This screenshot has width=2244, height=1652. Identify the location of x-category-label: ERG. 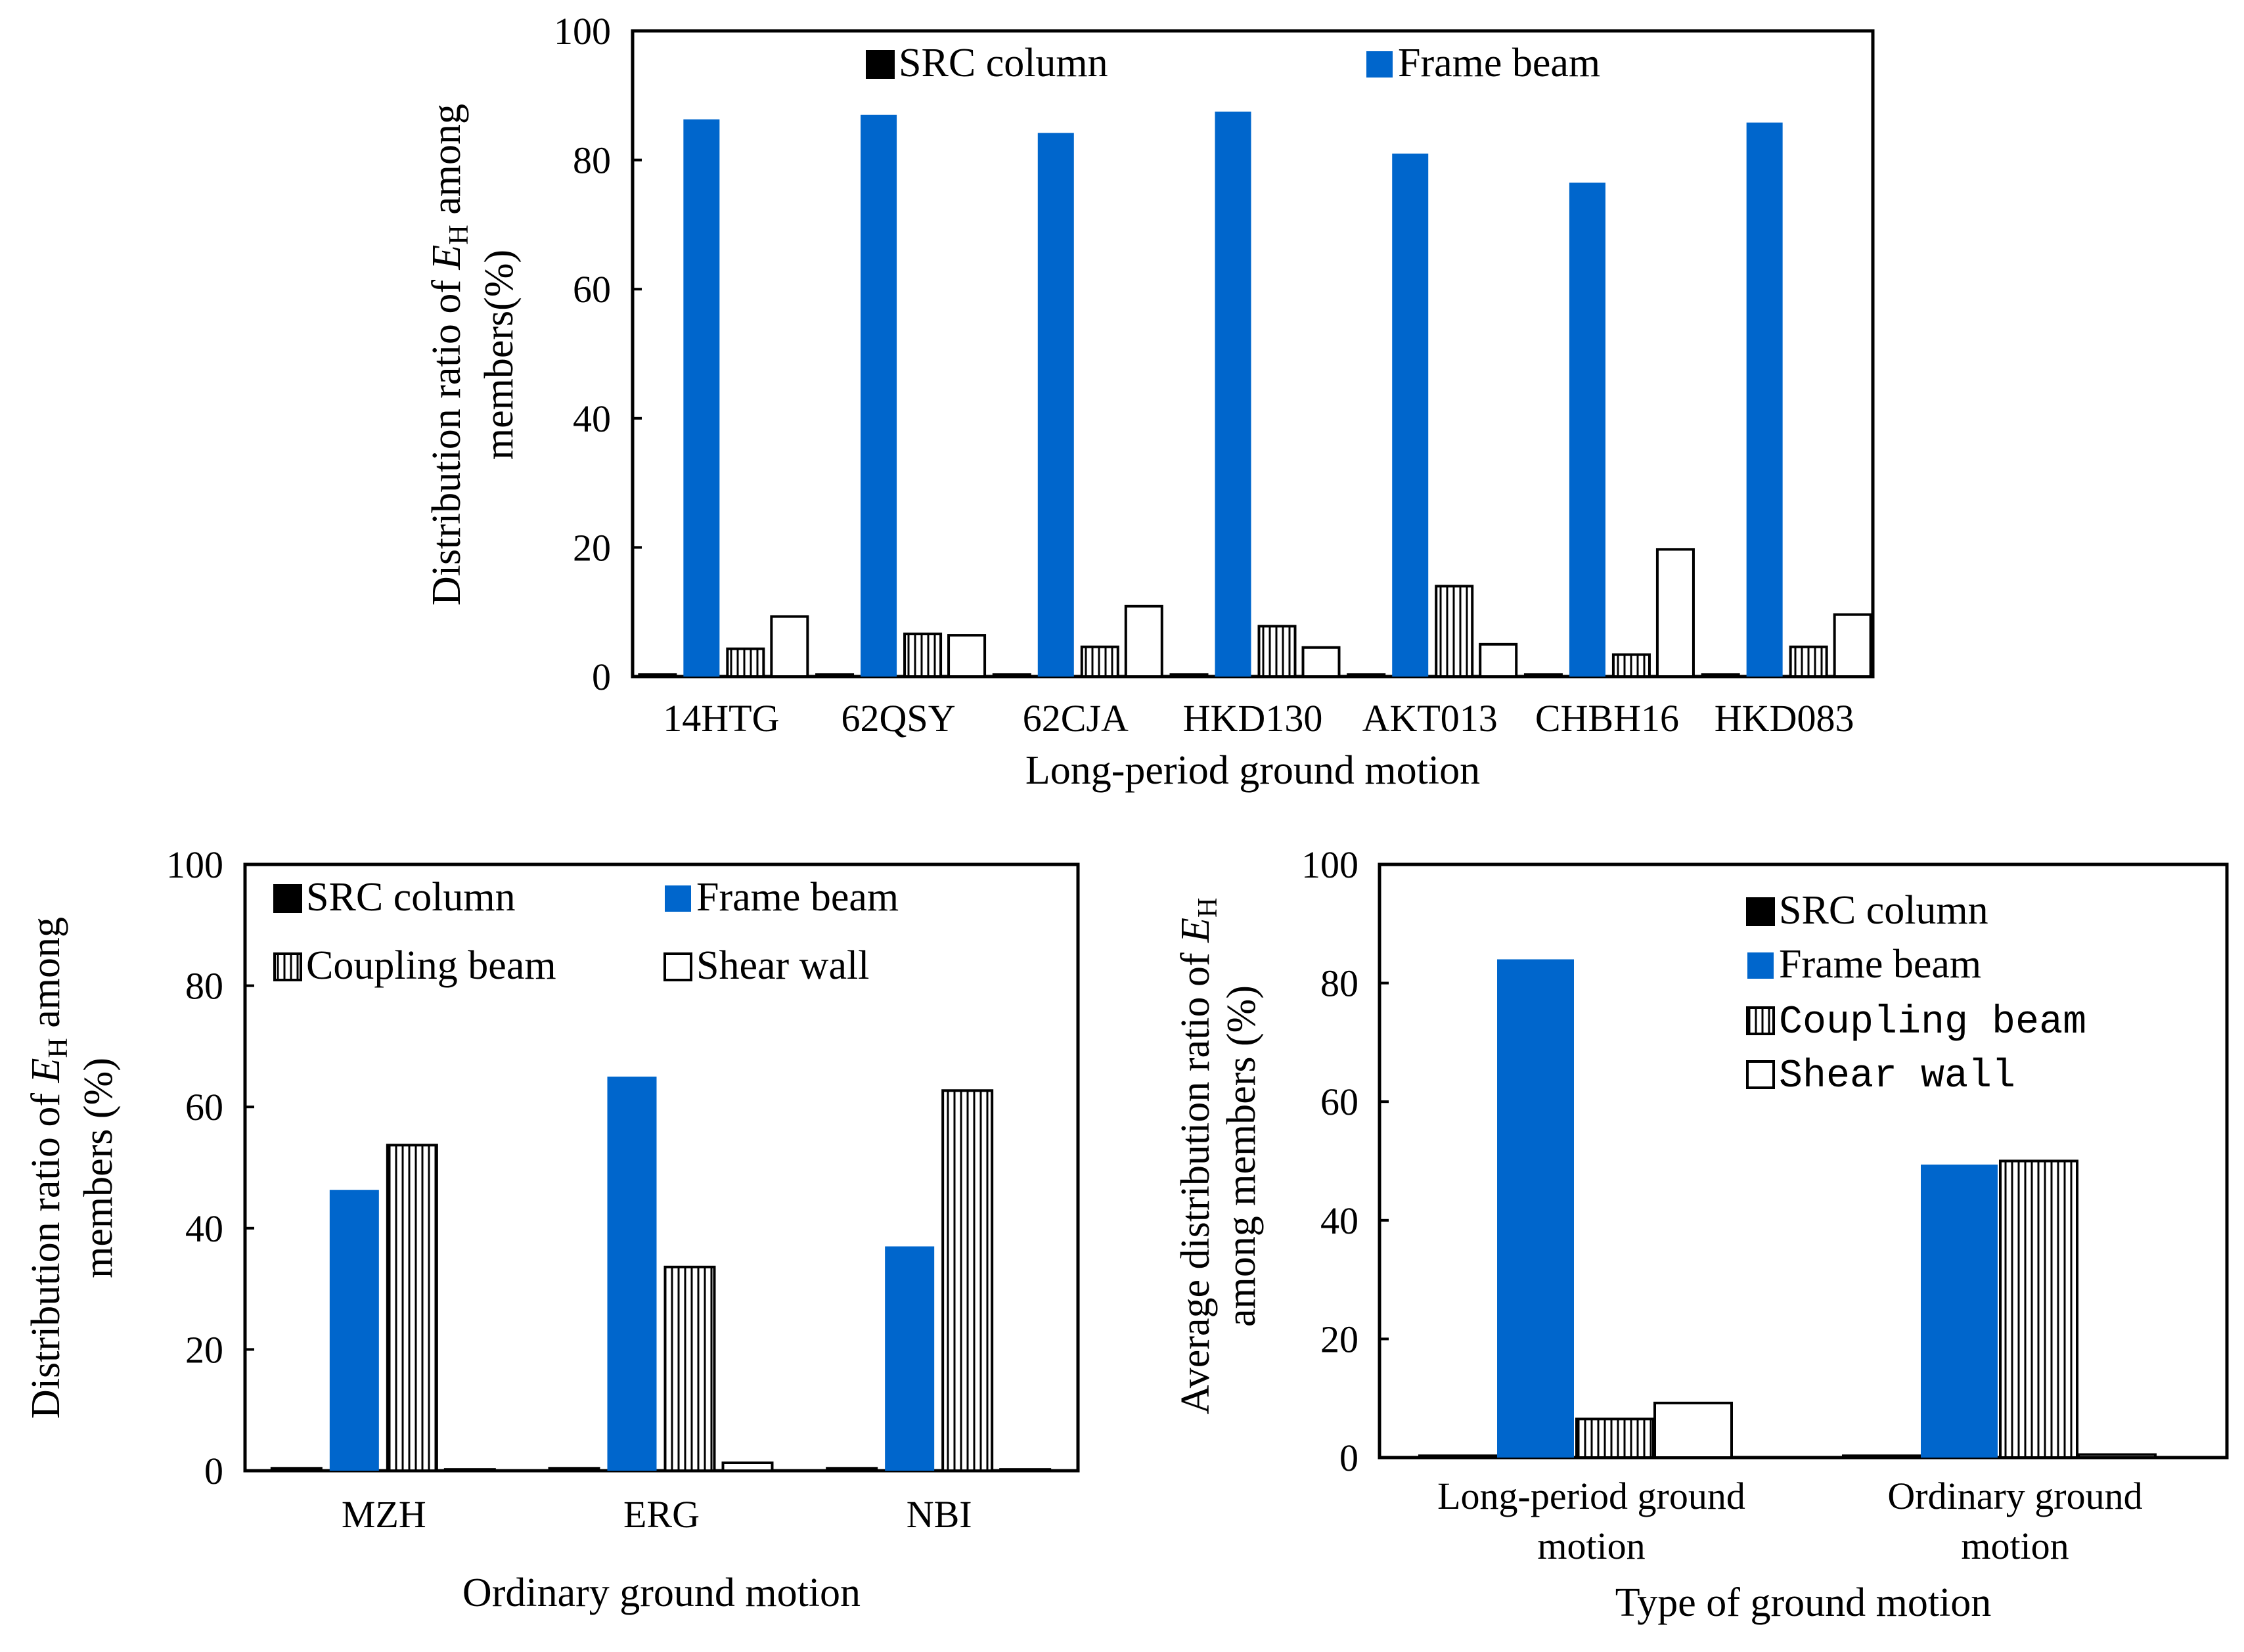
(661, 1514).